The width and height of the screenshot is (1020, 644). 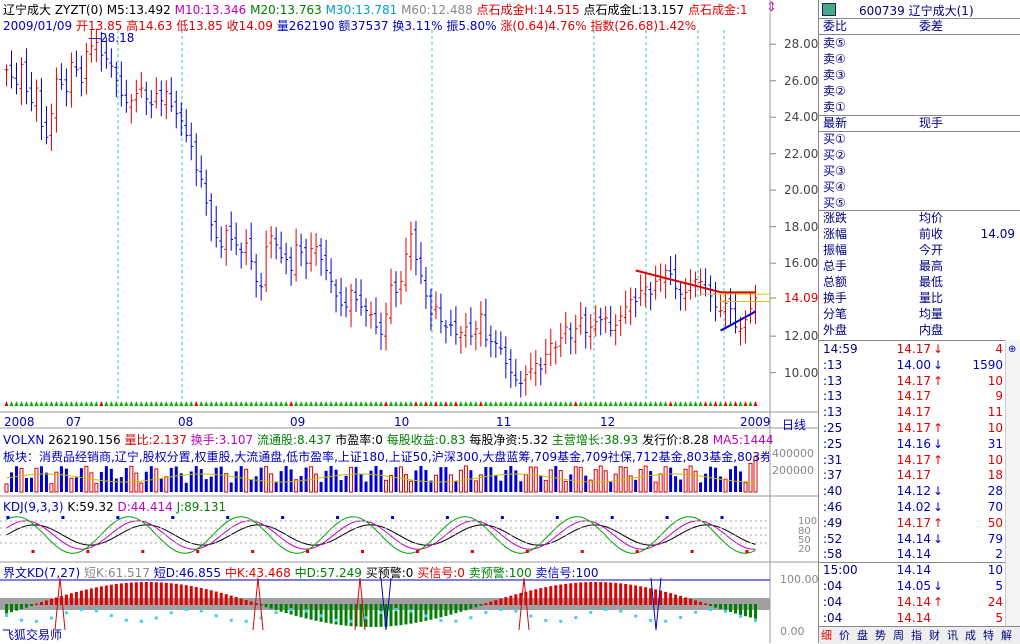 What do you see at coordinates (804, 531) in the screenshot?
I see `kdj-axis-80: 80` at bounding box center [804, 531].